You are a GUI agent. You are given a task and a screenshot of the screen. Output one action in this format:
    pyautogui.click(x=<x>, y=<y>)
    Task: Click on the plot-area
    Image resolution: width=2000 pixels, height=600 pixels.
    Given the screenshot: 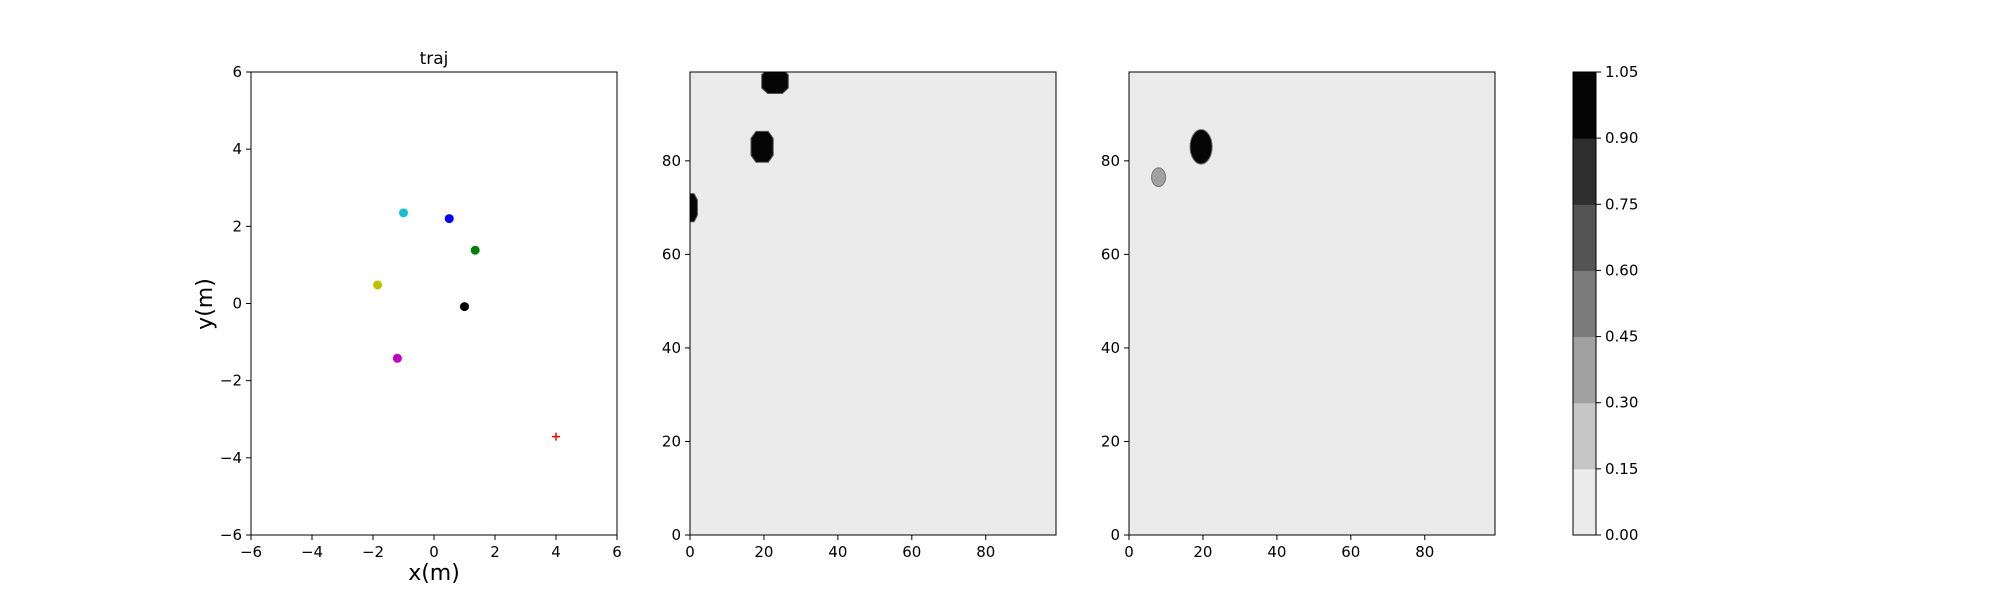 What is the action you would take?
    pyautogui.click(x=434, y=303)
    